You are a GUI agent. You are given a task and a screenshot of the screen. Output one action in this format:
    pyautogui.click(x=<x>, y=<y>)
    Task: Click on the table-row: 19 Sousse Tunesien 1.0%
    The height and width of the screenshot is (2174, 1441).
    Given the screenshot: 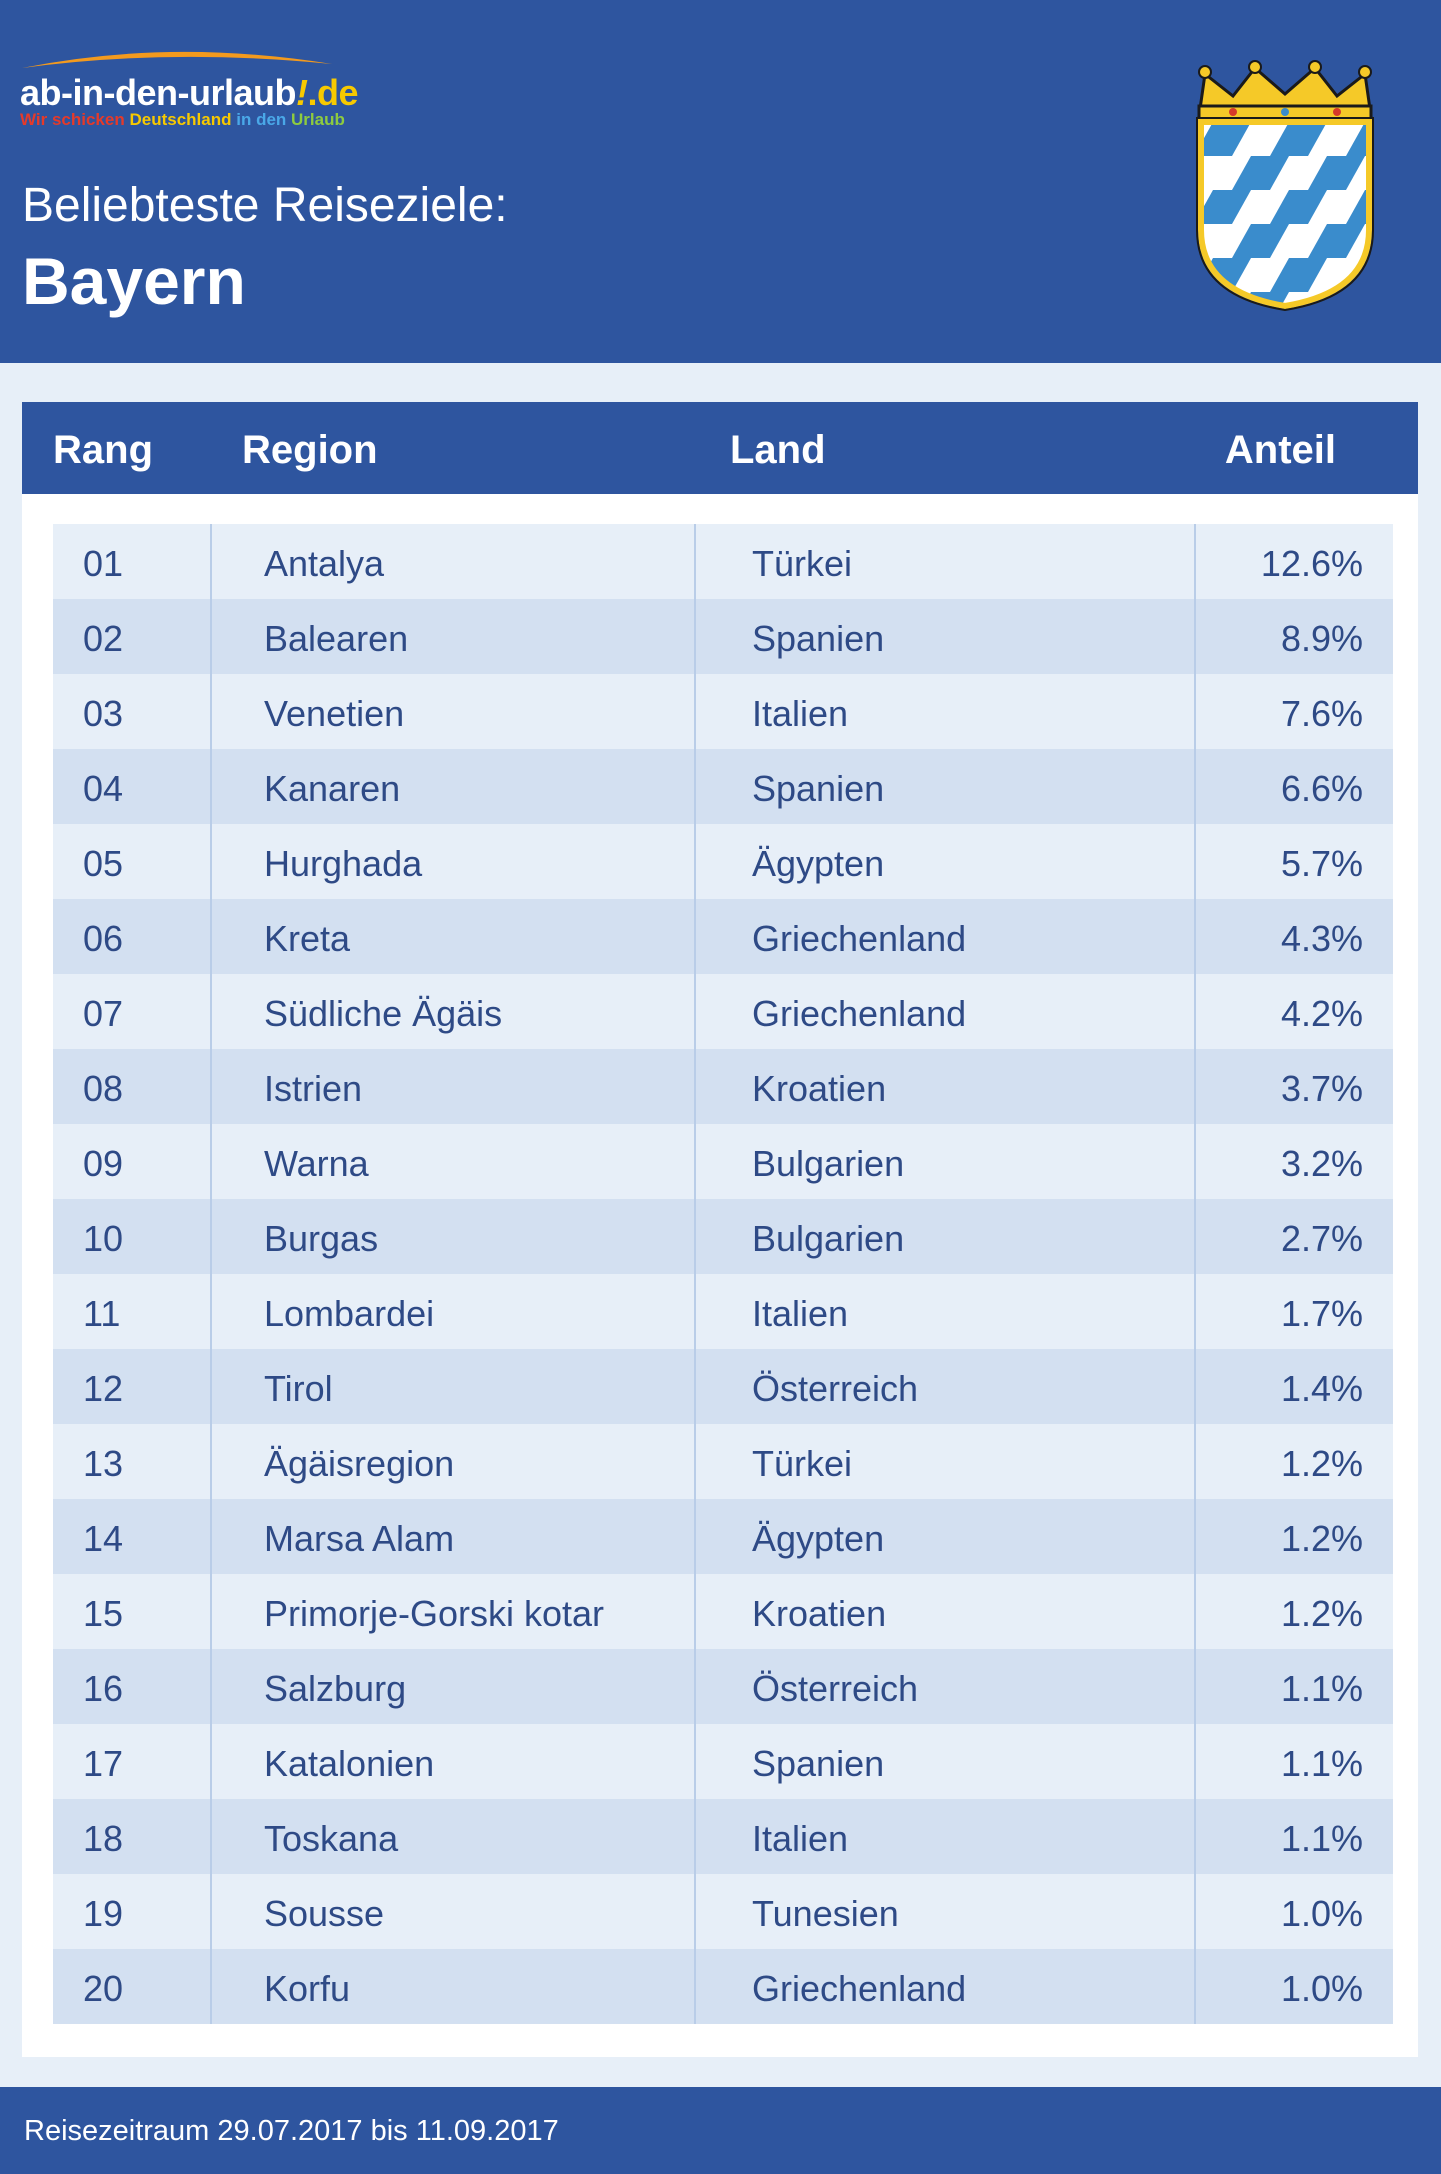 What is the action you would take?
    pyautogui.click(x=723, y=1911)
    